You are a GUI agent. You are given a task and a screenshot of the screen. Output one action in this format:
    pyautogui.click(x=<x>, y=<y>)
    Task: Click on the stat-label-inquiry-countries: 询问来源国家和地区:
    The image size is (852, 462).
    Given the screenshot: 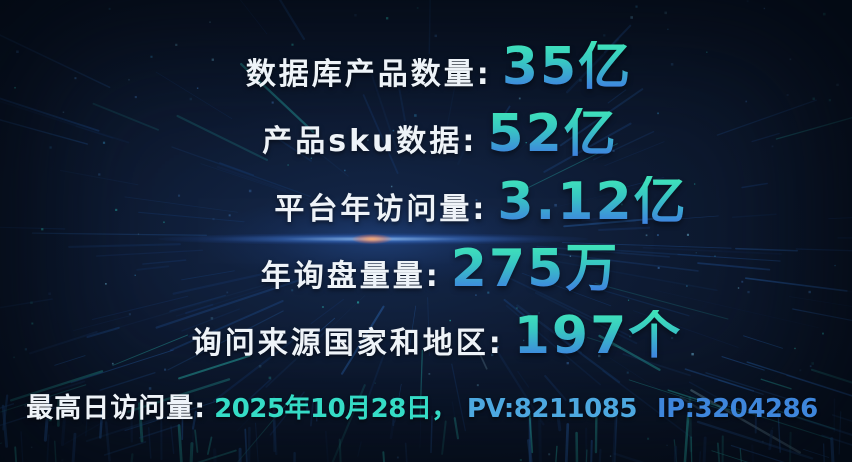 What is the action you would take?
    pyautogui.click(x=347, y=343)
    